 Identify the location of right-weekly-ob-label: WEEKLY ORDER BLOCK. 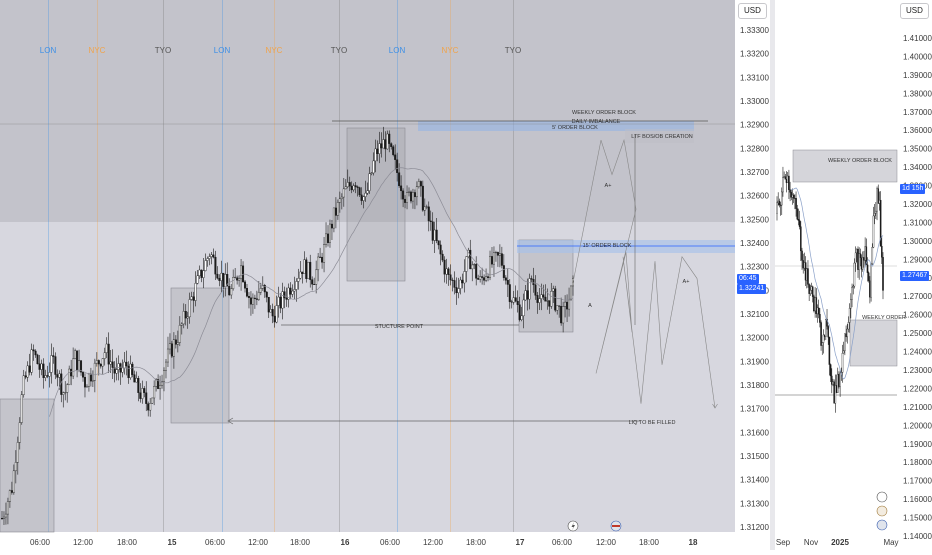
(860, 161).